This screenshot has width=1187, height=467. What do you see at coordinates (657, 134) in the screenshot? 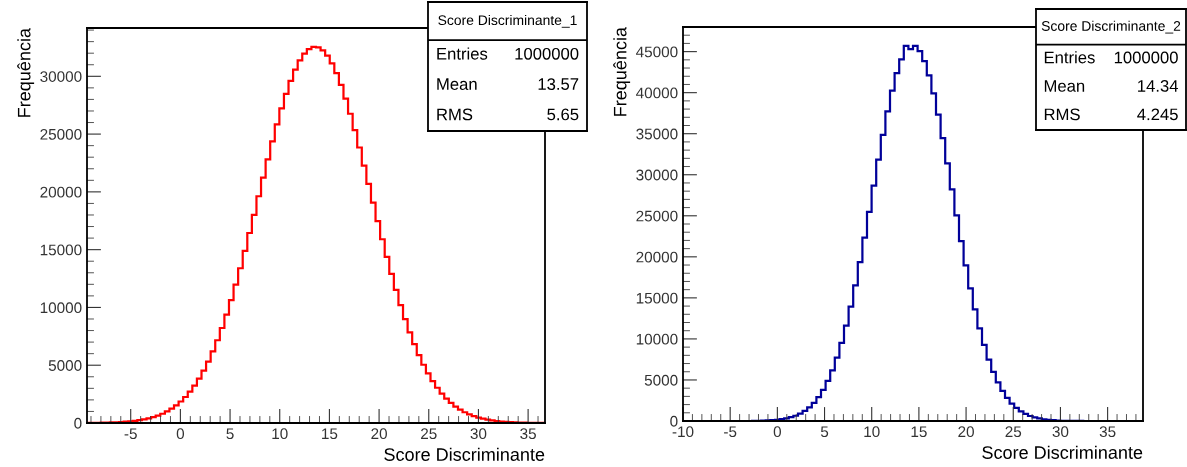
I see `y-tick-label: 35000` at bounding box center [657, 134].